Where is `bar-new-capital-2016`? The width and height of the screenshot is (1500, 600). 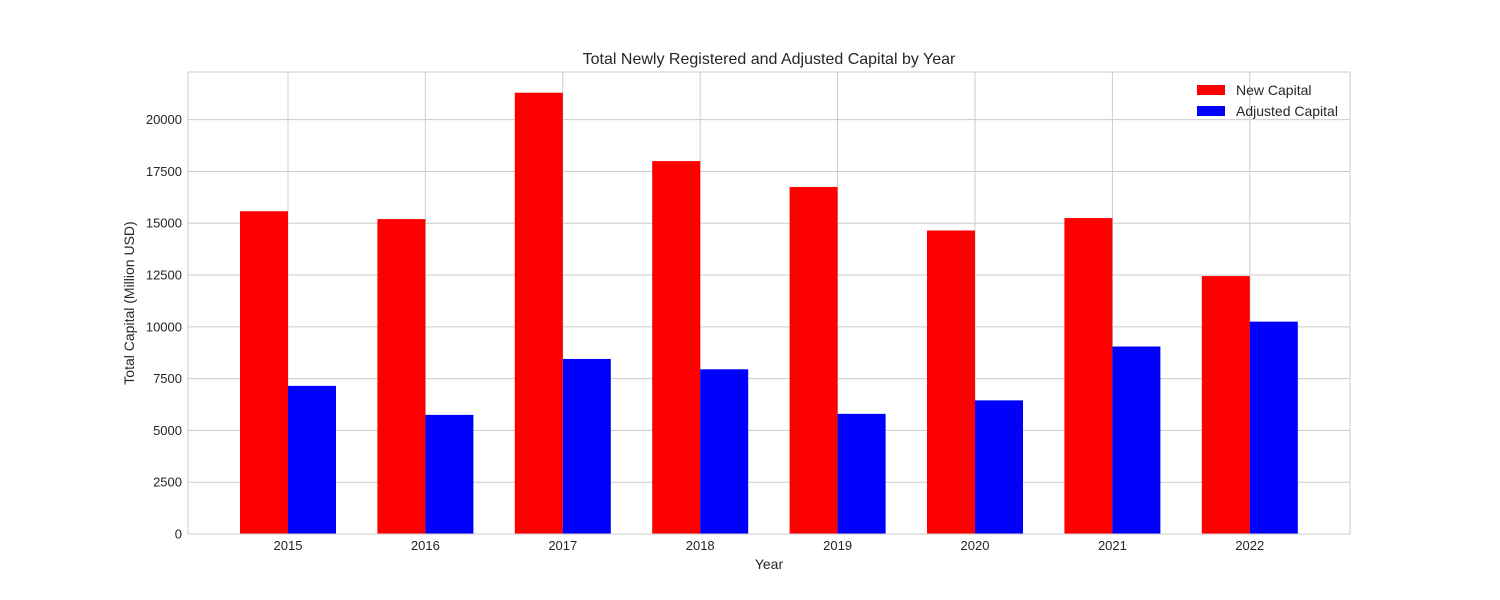 bar-new-capital-2016 is located at coordinates (401, 376).